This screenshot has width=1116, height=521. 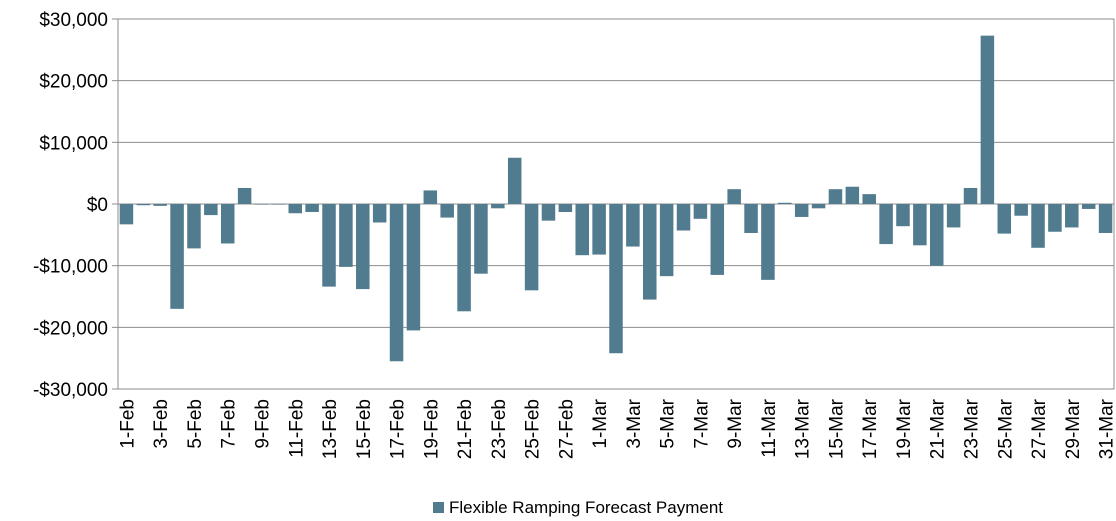 What do you see at coordinates (803, 428) in the screenshot?
I see `x-tick-label: 13-Mar` at bounding box center [803, 428].